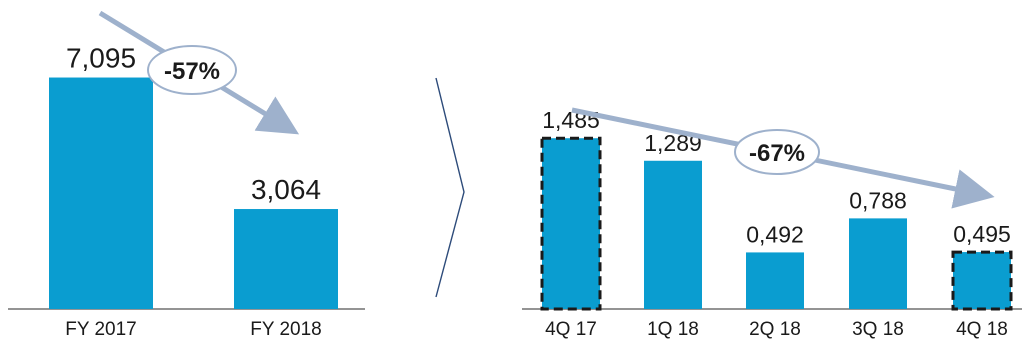 Image resolution: width=1026 pixels, height=342 pixels. Describe the element at coordinates (101, 58) in the screenshot. I see `data-label: 7,095` at that location.